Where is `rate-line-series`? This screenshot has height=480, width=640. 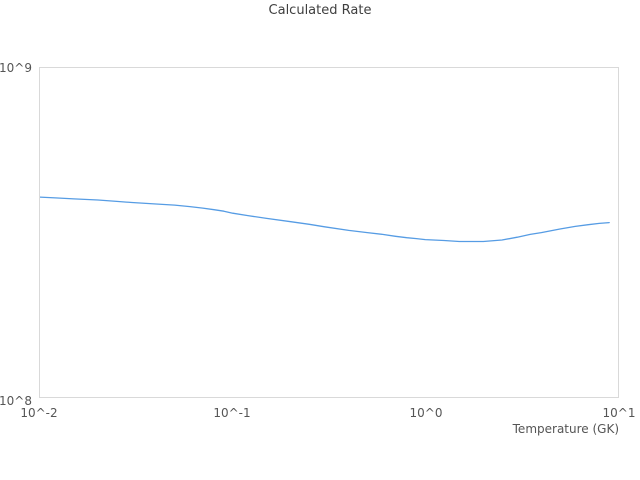 rate-line-series is located at coordinates (325, 219).